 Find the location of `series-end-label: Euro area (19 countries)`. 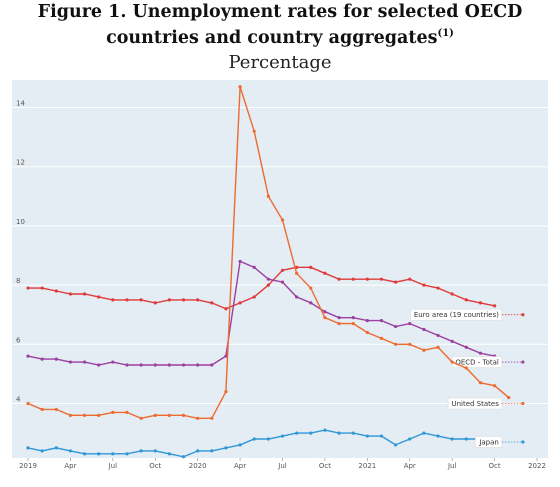

series-end-label: Euro area (19 countries) is located at coordinates (456, 315).